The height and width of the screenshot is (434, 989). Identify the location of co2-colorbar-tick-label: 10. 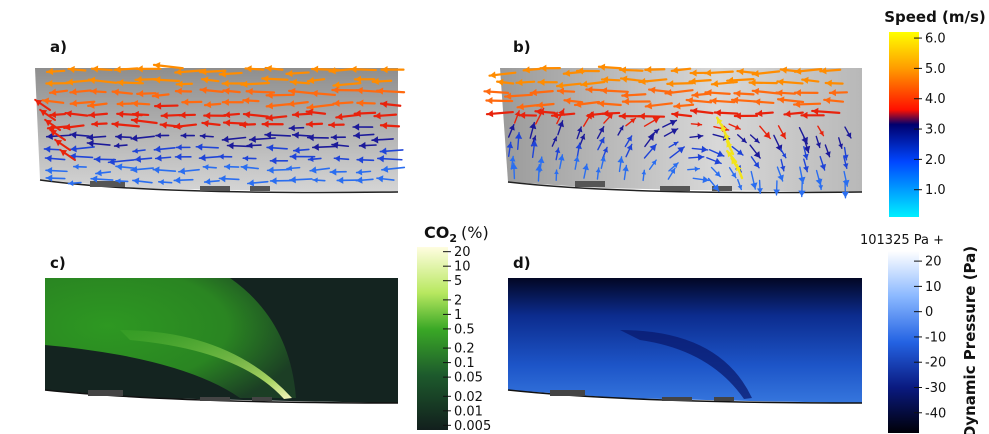
(462, 267).